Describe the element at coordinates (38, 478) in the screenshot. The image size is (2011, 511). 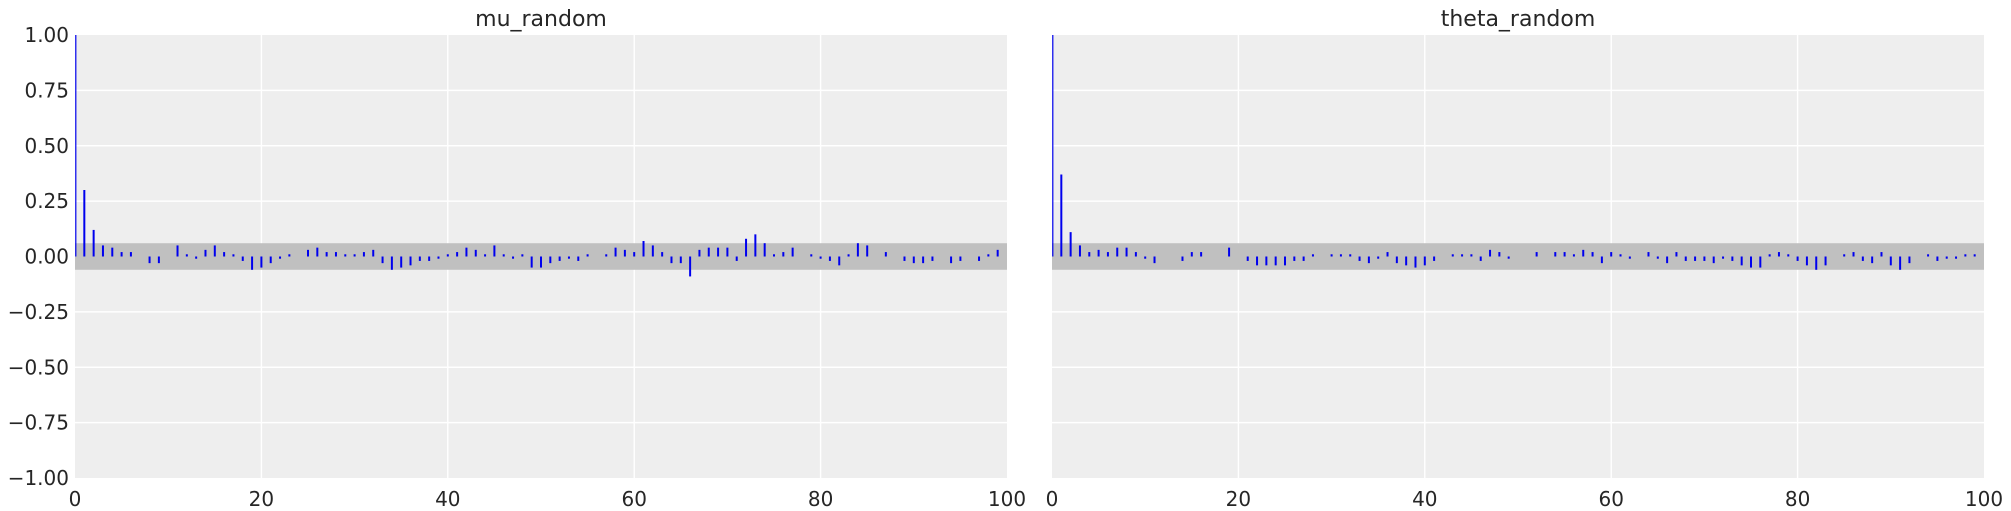
I see `y-tick-label: −1.00` at that location.